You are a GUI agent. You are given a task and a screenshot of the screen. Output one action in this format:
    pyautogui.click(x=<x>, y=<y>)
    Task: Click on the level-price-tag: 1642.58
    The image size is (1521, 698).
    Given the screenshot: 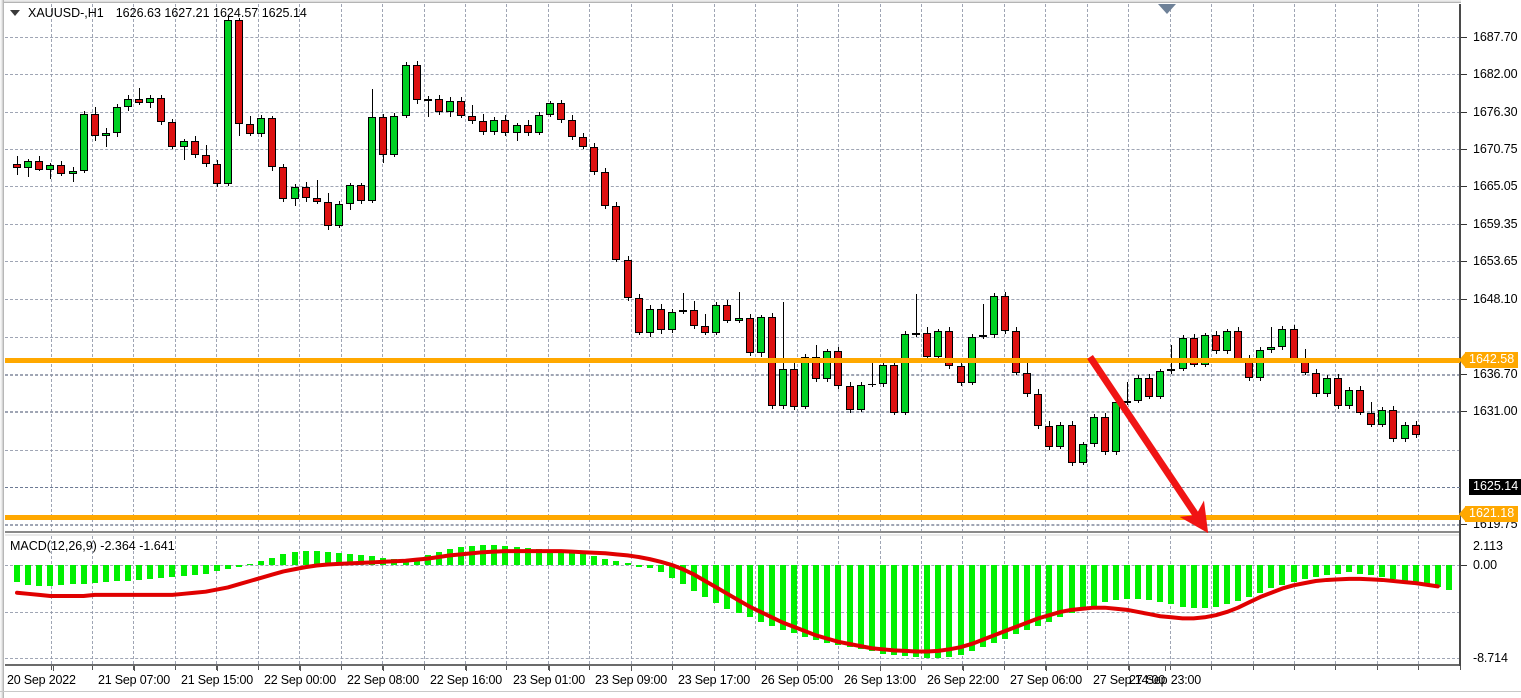 What is the action you would take?
    pyautogui.click(x=1492, y=360)
    